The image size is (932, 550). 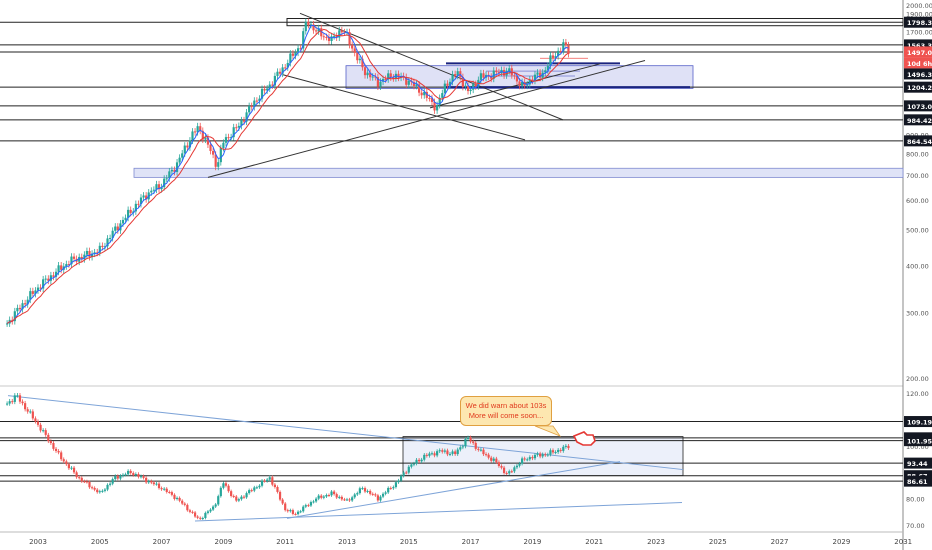 What do you see at coordinates (917, 176) in the screenshot?
I see `price-tick-label: 700.00` at bounding box center [917, 176].